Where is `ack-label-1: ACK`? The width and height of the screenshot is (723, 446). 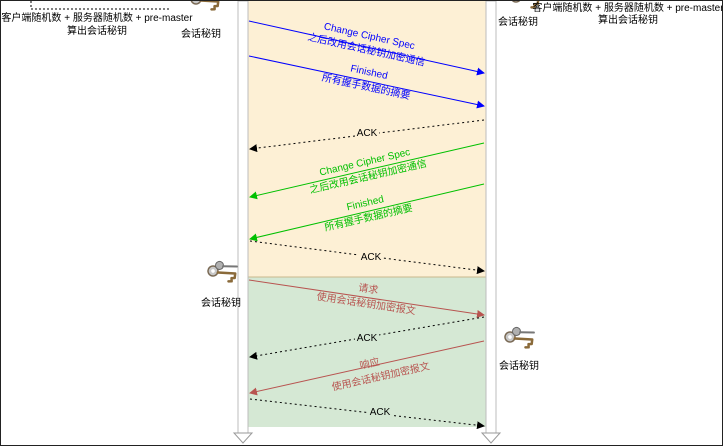
ack-label-1: ACK is located at coordinates (367, 133).